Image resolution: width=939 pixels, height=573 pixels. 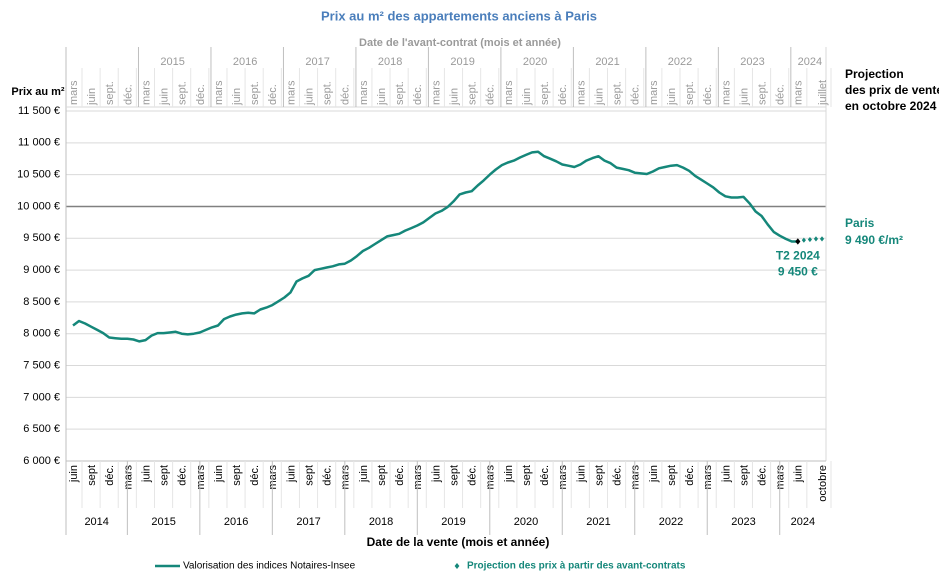 I want to click on top-year-label: 2017, so click(x=317, y=62).